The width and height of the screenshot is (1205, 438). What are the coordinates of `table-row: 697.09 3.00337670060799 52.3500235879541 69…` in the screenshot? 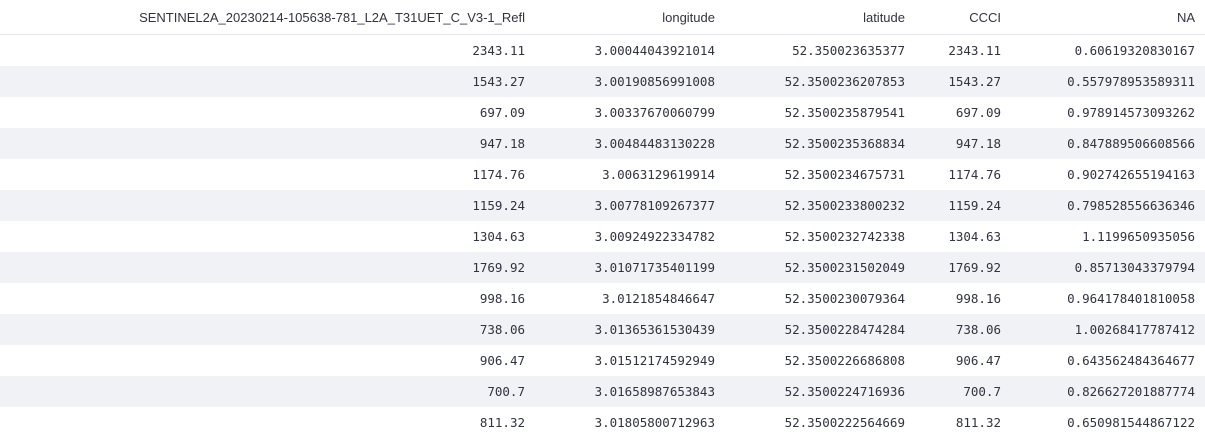 It's located at (602, 112).